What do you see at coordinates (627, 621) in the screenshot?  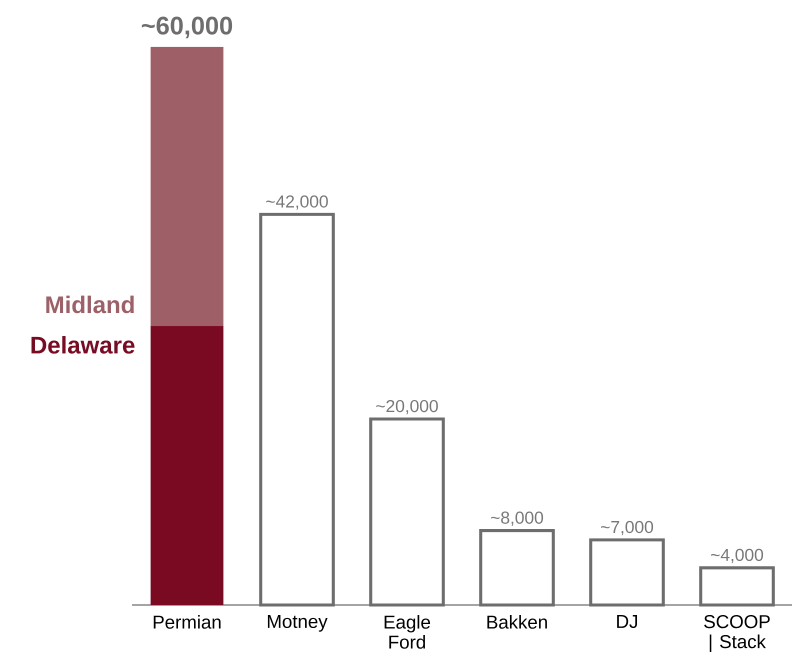 I see `x-tick-label: DJ` at bounding box center [627, 621].